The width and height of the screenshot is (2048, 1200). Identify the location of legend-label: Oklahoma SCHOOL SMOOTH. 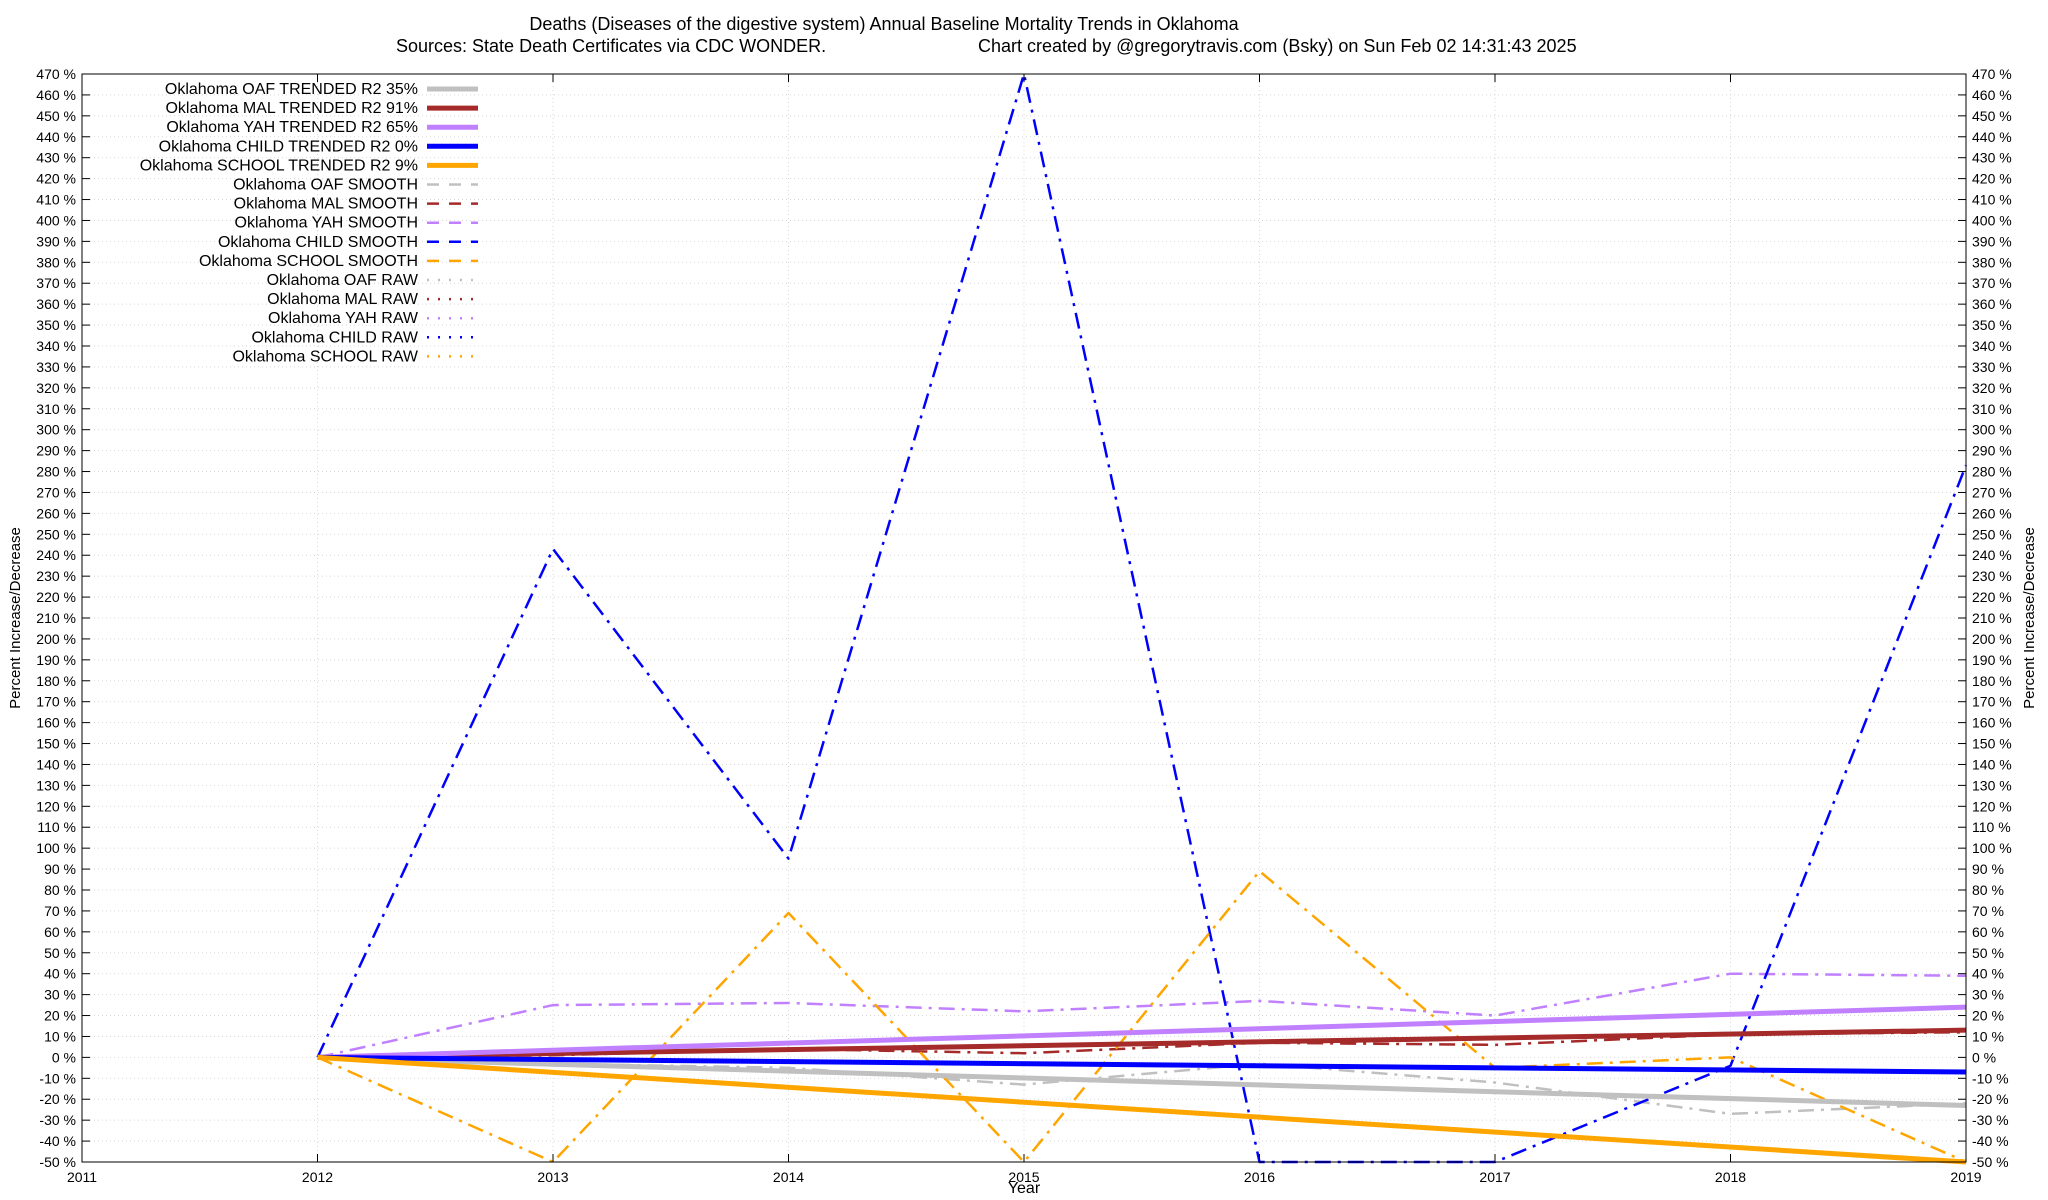
(308, 261).